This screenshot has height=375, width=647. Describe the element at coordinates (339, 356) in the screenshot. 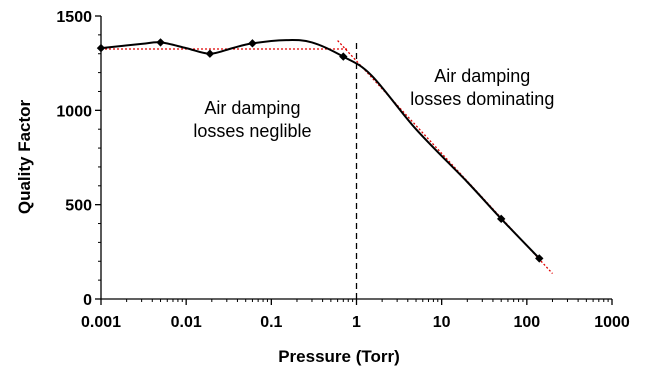

I see `x-axis-title: Pressure (Torr)` at that location.